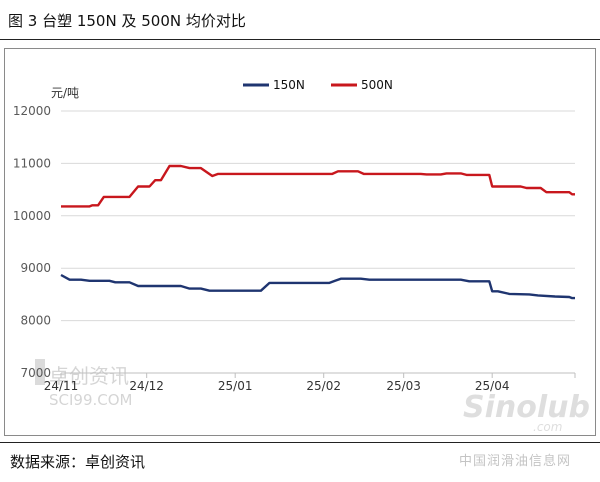  What do you see at coordinates (492, 386) in the screenshot?
I see `x-tick-label-5: 25/04` at bounding box center [492, 386].